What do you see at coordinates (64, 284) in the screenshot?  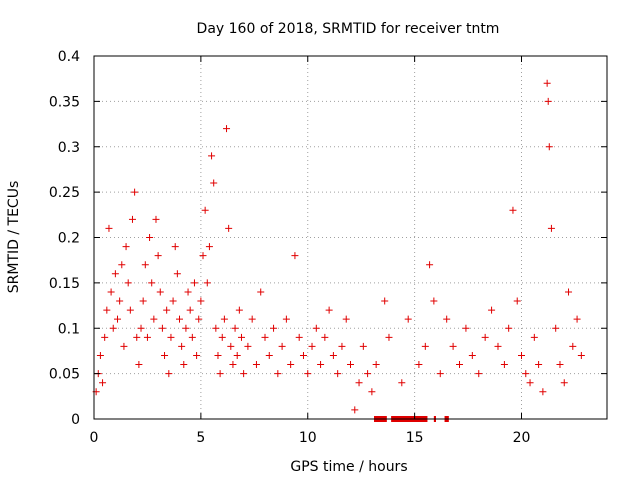 I see `y-tick-label: 0.15` at bounding box center [64, 284].